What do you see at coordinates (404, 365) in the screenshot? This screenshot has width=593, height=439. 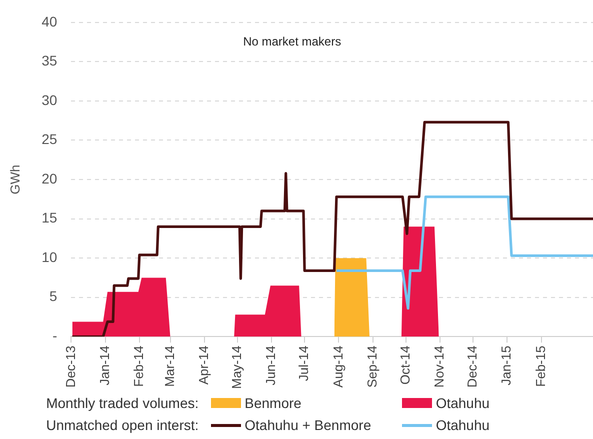 I see `x-tick-label: Oct-14` at bounding box center [404, 365].